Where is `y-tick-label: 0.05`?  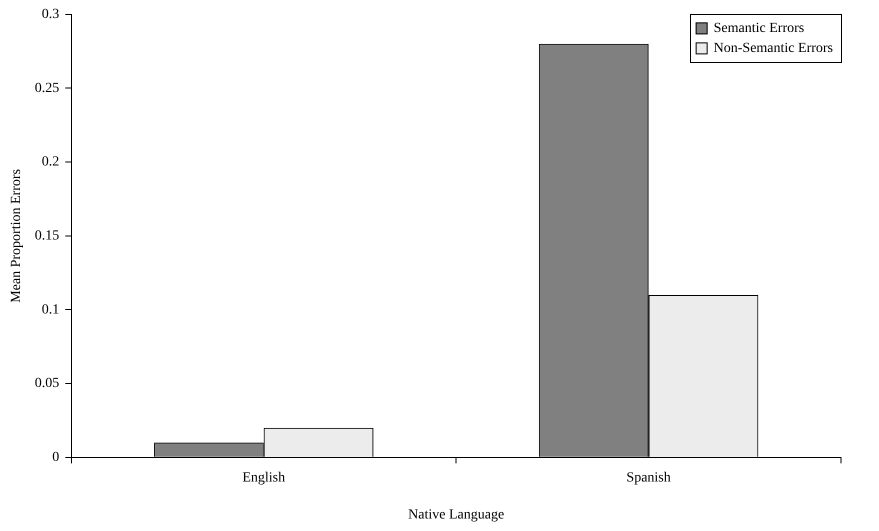
y-tick-label: 0.05 is located at coordinates (47, 384).